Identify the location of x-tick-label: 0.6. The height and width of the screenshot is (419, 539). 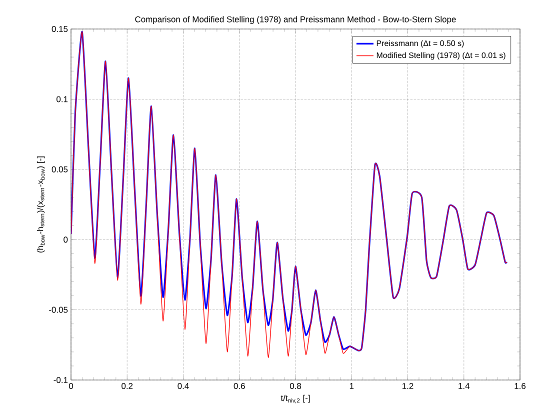
(239, 386).